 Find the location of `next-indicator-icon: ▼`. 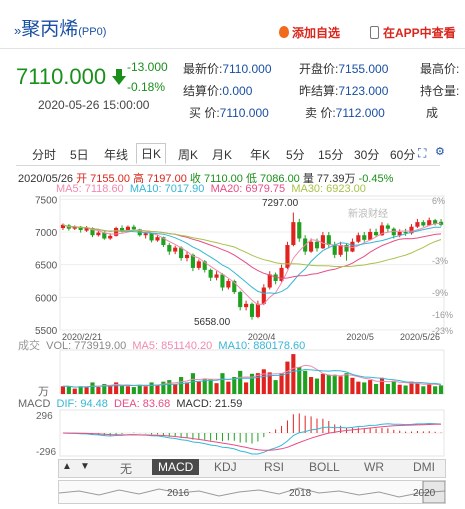

next-indicator-icon: ▼ is located at coordinates (85, 466).